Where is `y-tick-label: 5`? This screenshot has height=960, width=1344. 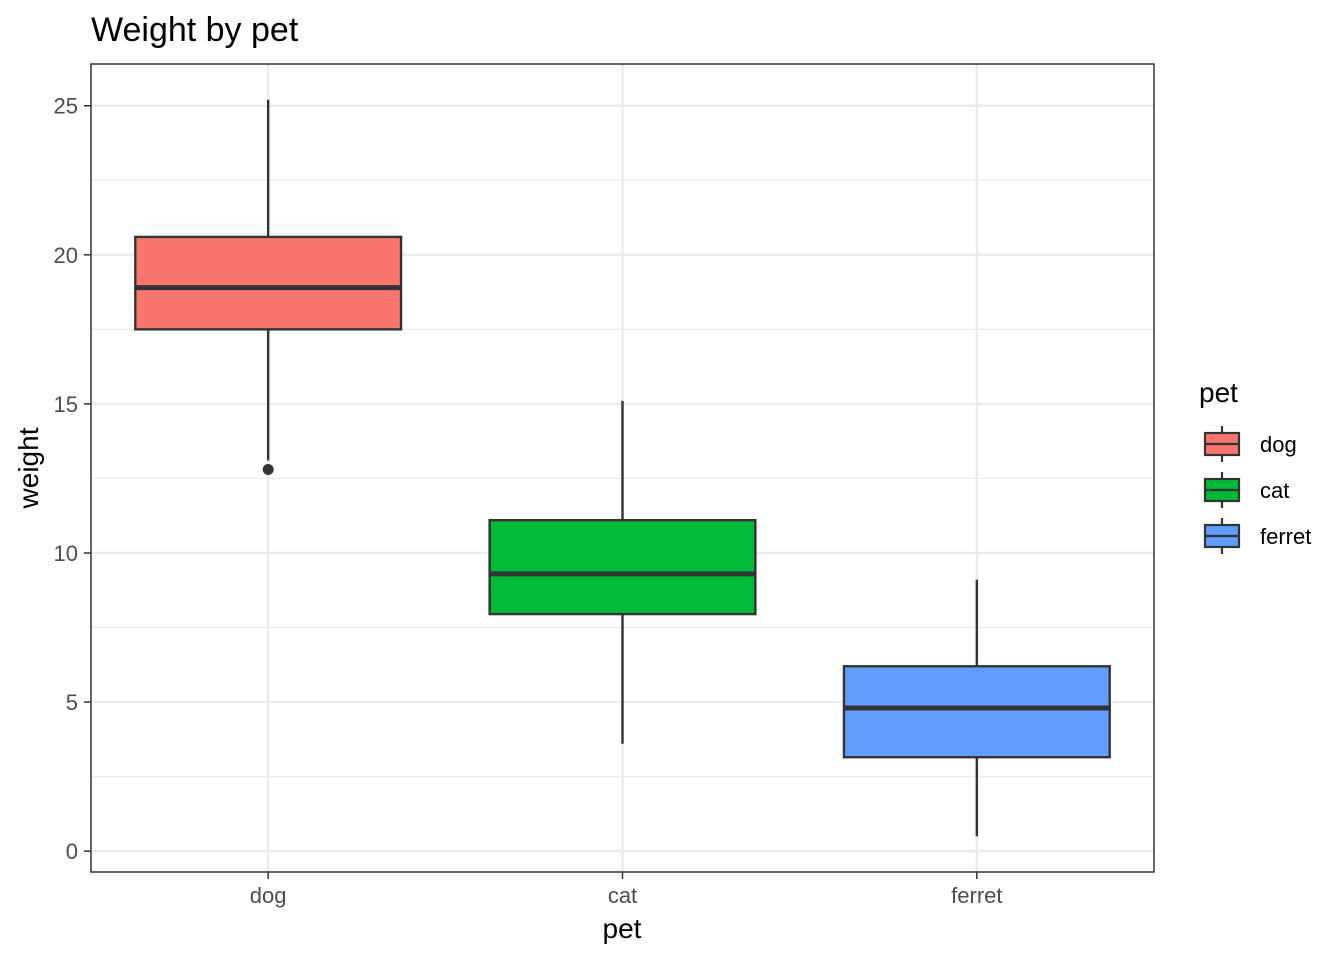 y-tick-label: 5 is located at coordinates (72, 702).